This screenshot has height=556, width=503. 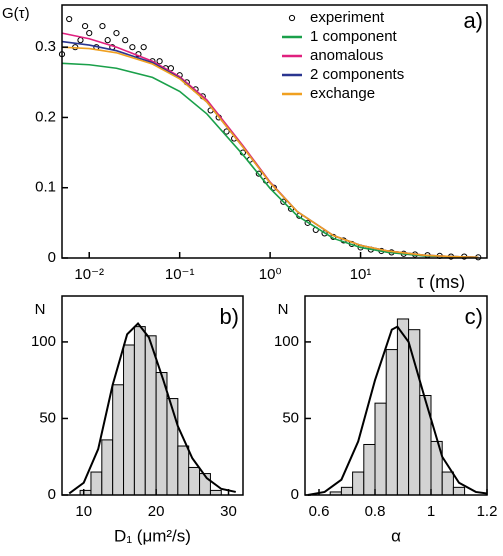 What do you see at coordinates (45, 46) in the screenshot?
I see `y-tick-label: 0.3` at bounding box center [45, 46].